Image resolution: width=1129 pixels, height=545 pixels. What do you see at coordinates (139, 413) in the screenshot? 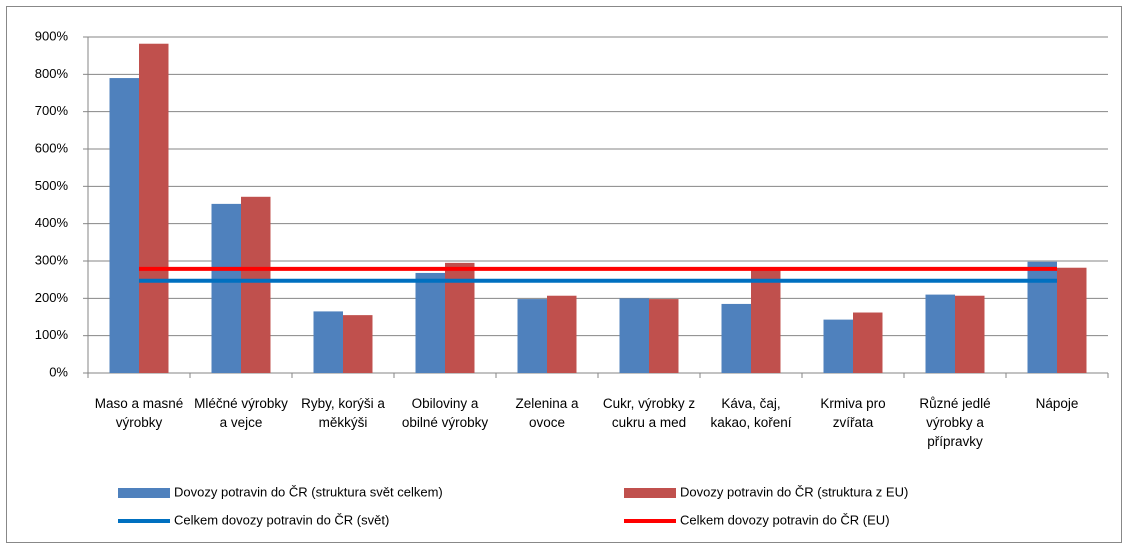
I see `x-tick-label: Maso a masné výrobky` at bounding box center [139, 413].